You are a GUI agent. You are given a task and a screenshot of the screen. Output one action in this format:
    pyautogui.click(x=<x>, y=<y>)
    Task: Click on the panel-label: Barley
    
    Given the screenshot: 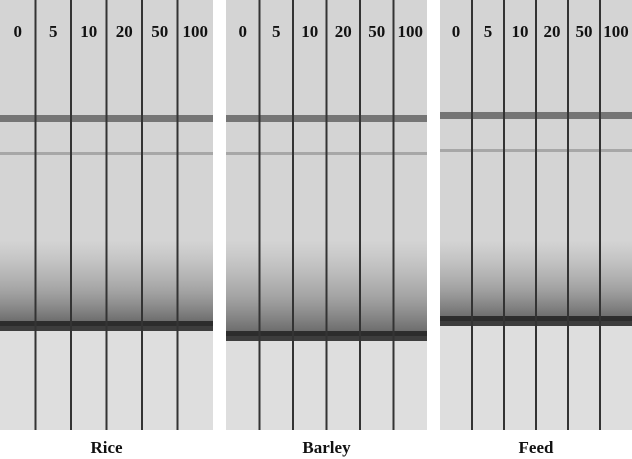 What is the action you would take?
    pyautogui.click(x=326, y=447)
    